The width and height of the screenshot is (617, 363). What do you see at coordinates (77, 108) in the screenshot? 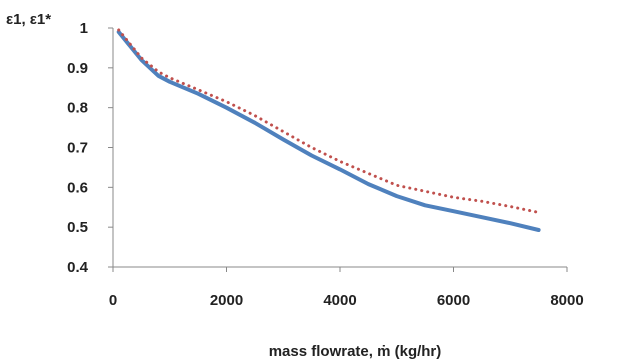
I see `y-tick-label: 0.8` at bounding box center [77, 108].